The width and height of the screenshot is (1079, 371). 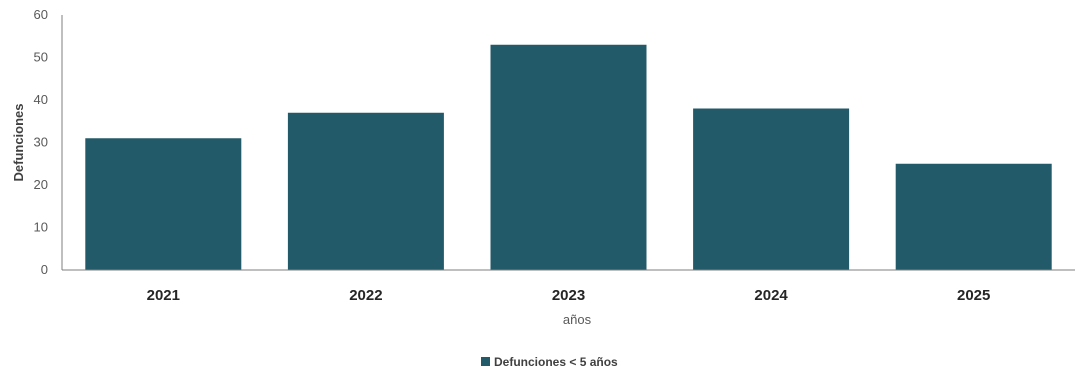 I want to click on x-tick-label: 2024, so click(x=771, y=295).